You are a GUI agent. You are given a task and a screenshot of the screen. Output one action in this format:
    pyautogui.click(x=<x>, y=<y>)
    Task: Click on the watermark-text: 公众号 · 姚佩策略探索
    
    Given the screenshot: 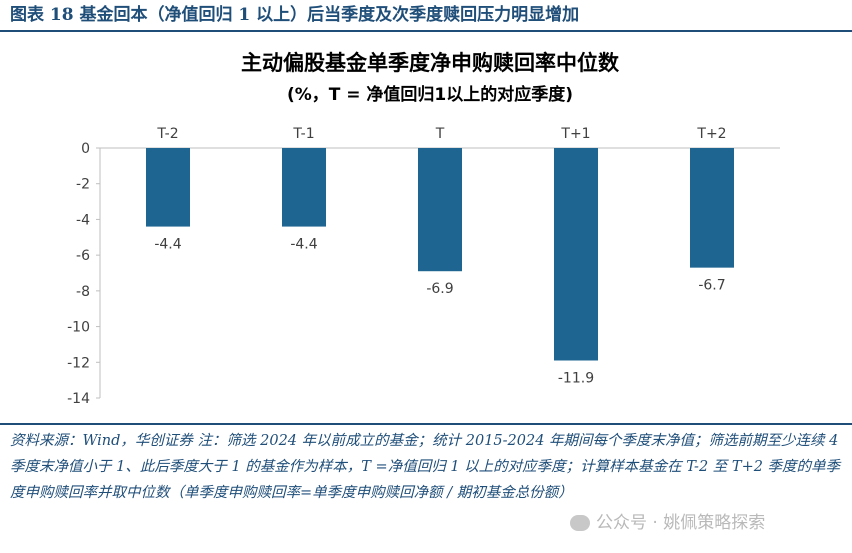 What is the action you would take?
    pyautogui.click(x=681, y=523)
    